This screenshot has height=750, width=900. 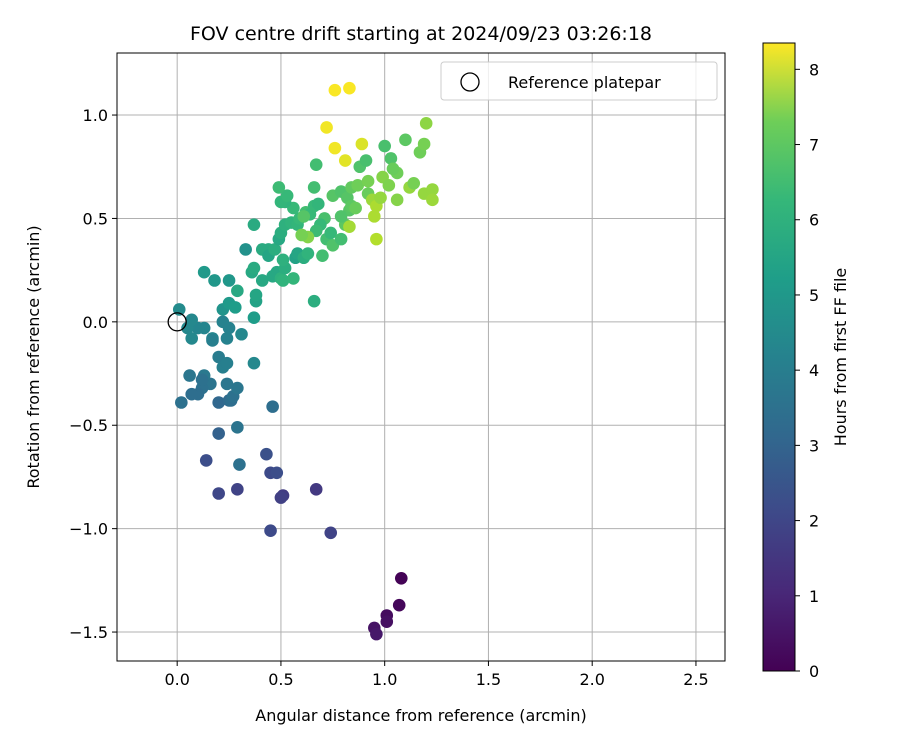 What do you see at coordinates (591, 679) in the screenshot?
I see `x-tick-label: 2.0` at bounding box center [591, 679].